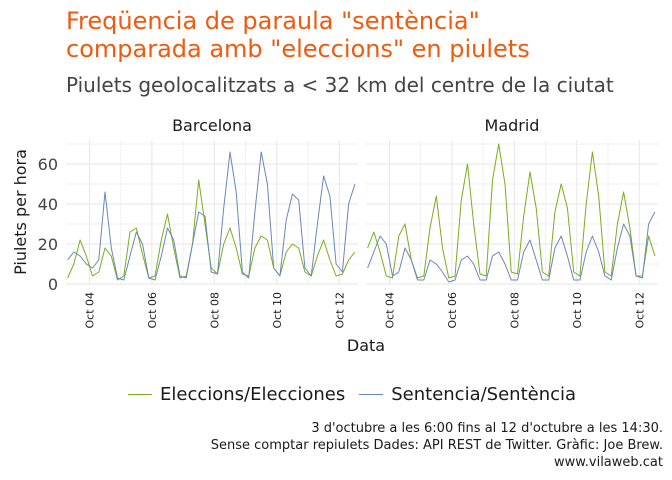 Image resolution: width=672 pixels, height=480 pixels. What do you see at coordinates (371, 394) in the screenshot?
I see `legend-key-sentencia` at bounding box center [371, 394].